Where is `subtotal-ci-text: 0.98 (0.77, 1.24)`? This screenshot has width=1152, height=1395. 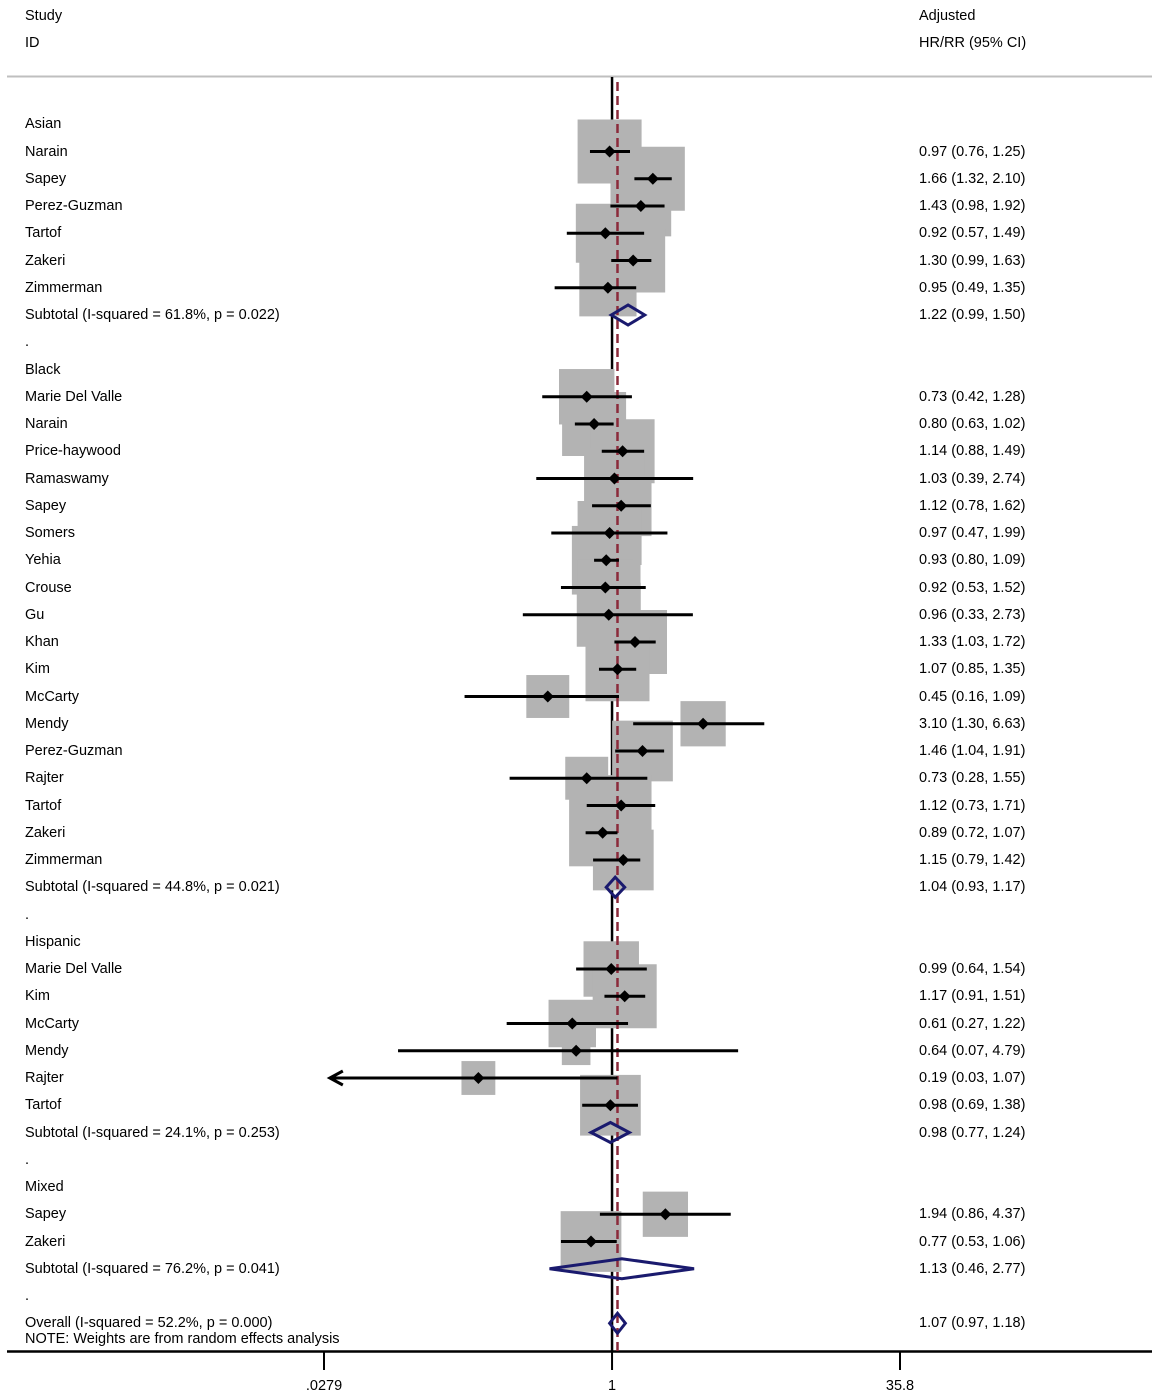 subtotal-ci-text: 0.98 (0.77, 1.24) is located at coordinates (972, 1132).